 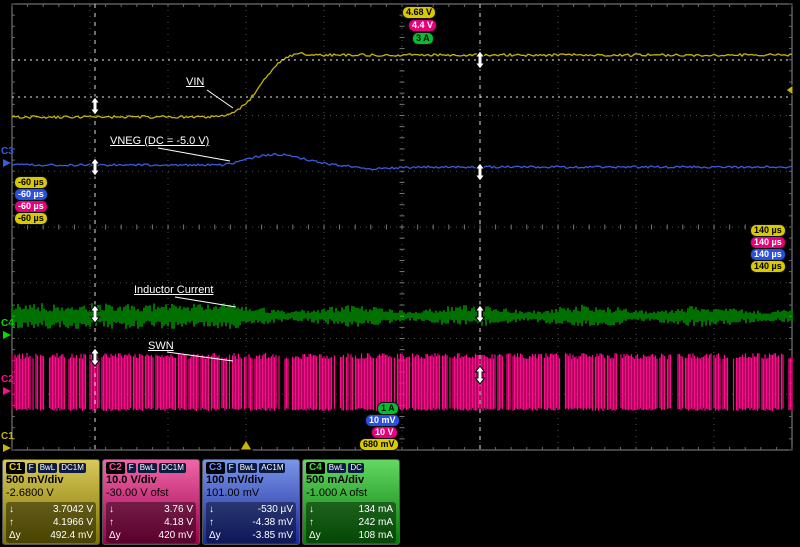 What do you see at coordinates (15, 467) in the screenshot?
I see `c1-channel-badge: C1` at bounding box center [15, 467].